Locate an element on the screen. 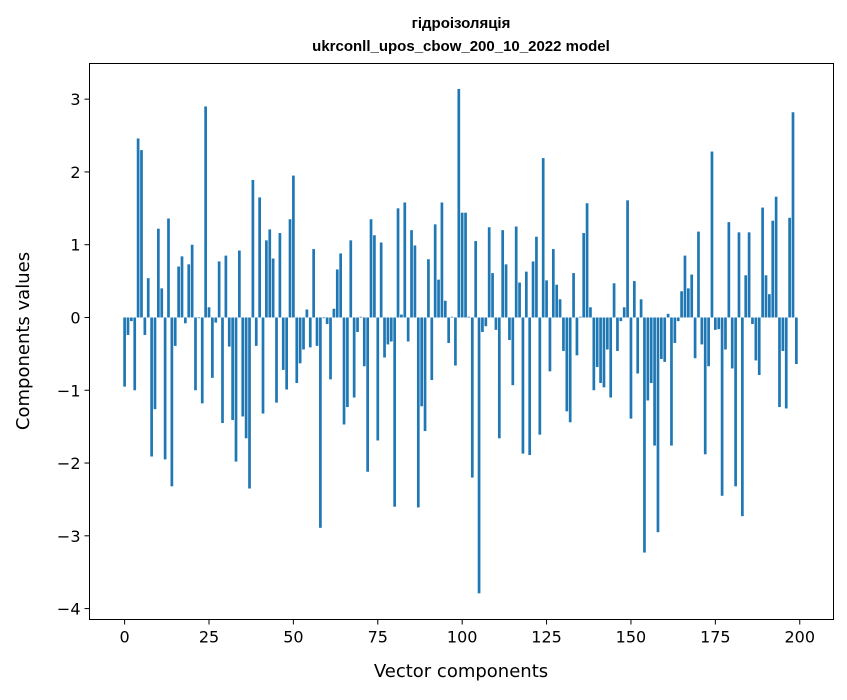 The image size is (847, 700). x-tick-label: 100 is located at coordinates (462, 637).